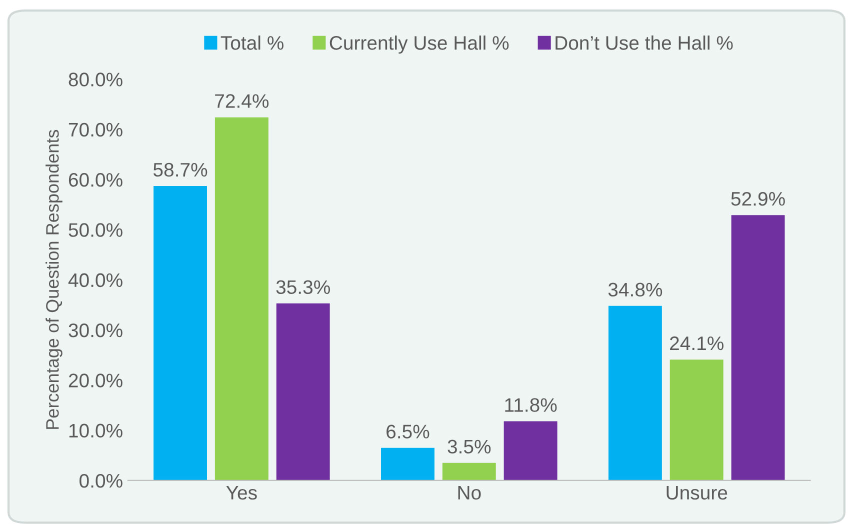 The image size is (853, 528). I want to click on y-axis-title: Percentage of Question Respondents, so click(54, 279).